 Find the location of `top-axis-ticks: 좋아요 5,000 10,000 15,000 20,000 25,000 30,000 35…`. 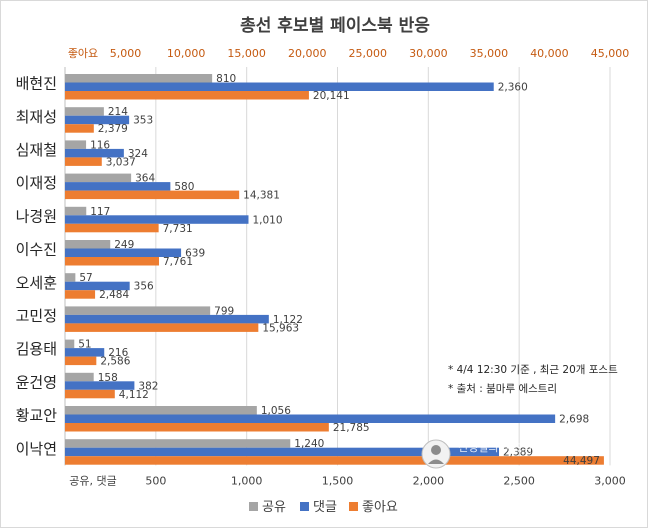

top-axis-ticks: 좋아요 5,000 10,000 15,000 20,000 25,000 30,000 35… is located at coordinates (348, 53).